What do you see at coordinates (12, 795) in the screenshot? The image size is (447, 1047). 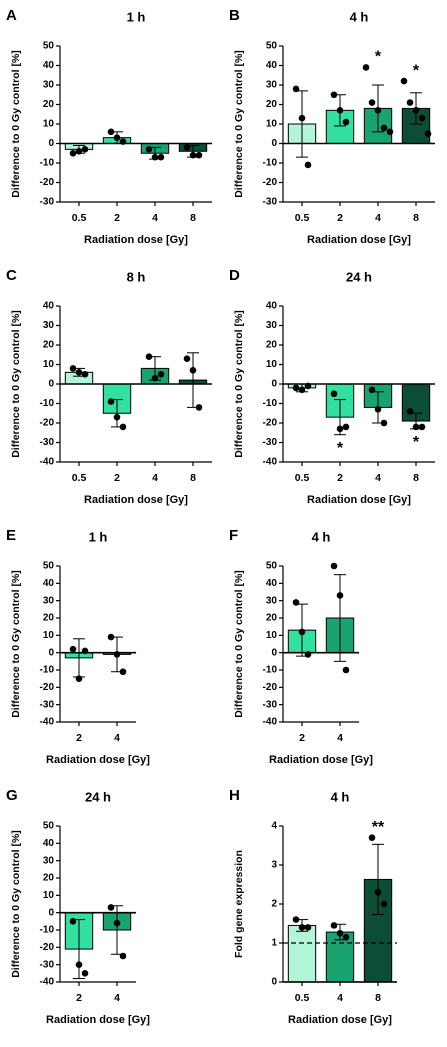 I see `panel-letter: G` at bounding box center [12, 795].